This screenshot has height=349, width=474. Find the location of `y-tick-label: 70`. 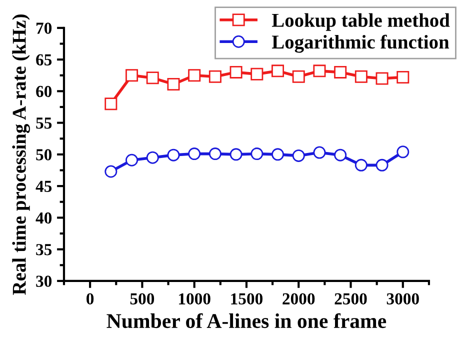

y-tick-label: 70 is located at coordinates (44, 28).